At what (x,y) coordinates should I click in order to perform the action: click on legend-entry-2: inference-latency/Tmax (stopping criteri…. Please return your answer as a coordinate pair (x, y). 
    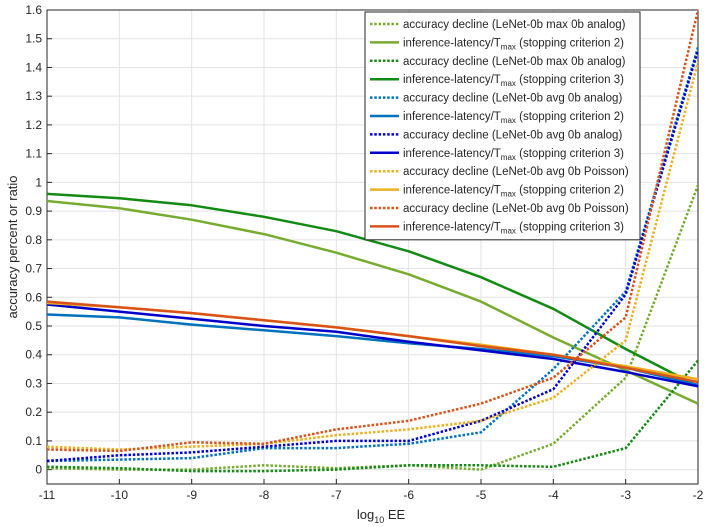
    Looking at the image, I should click on (513, 44).